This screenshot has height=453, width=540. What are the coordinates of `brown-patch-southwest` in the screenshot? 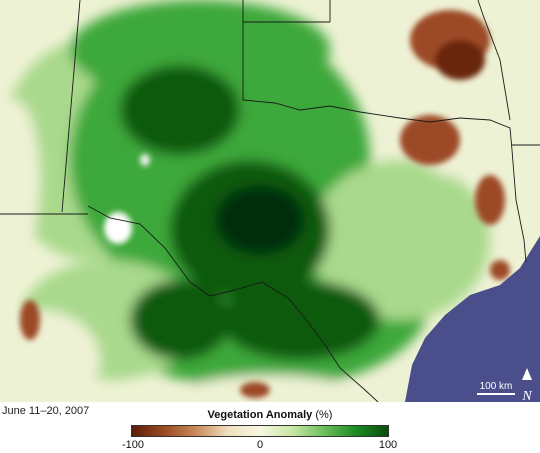 It's located at (30, 320).